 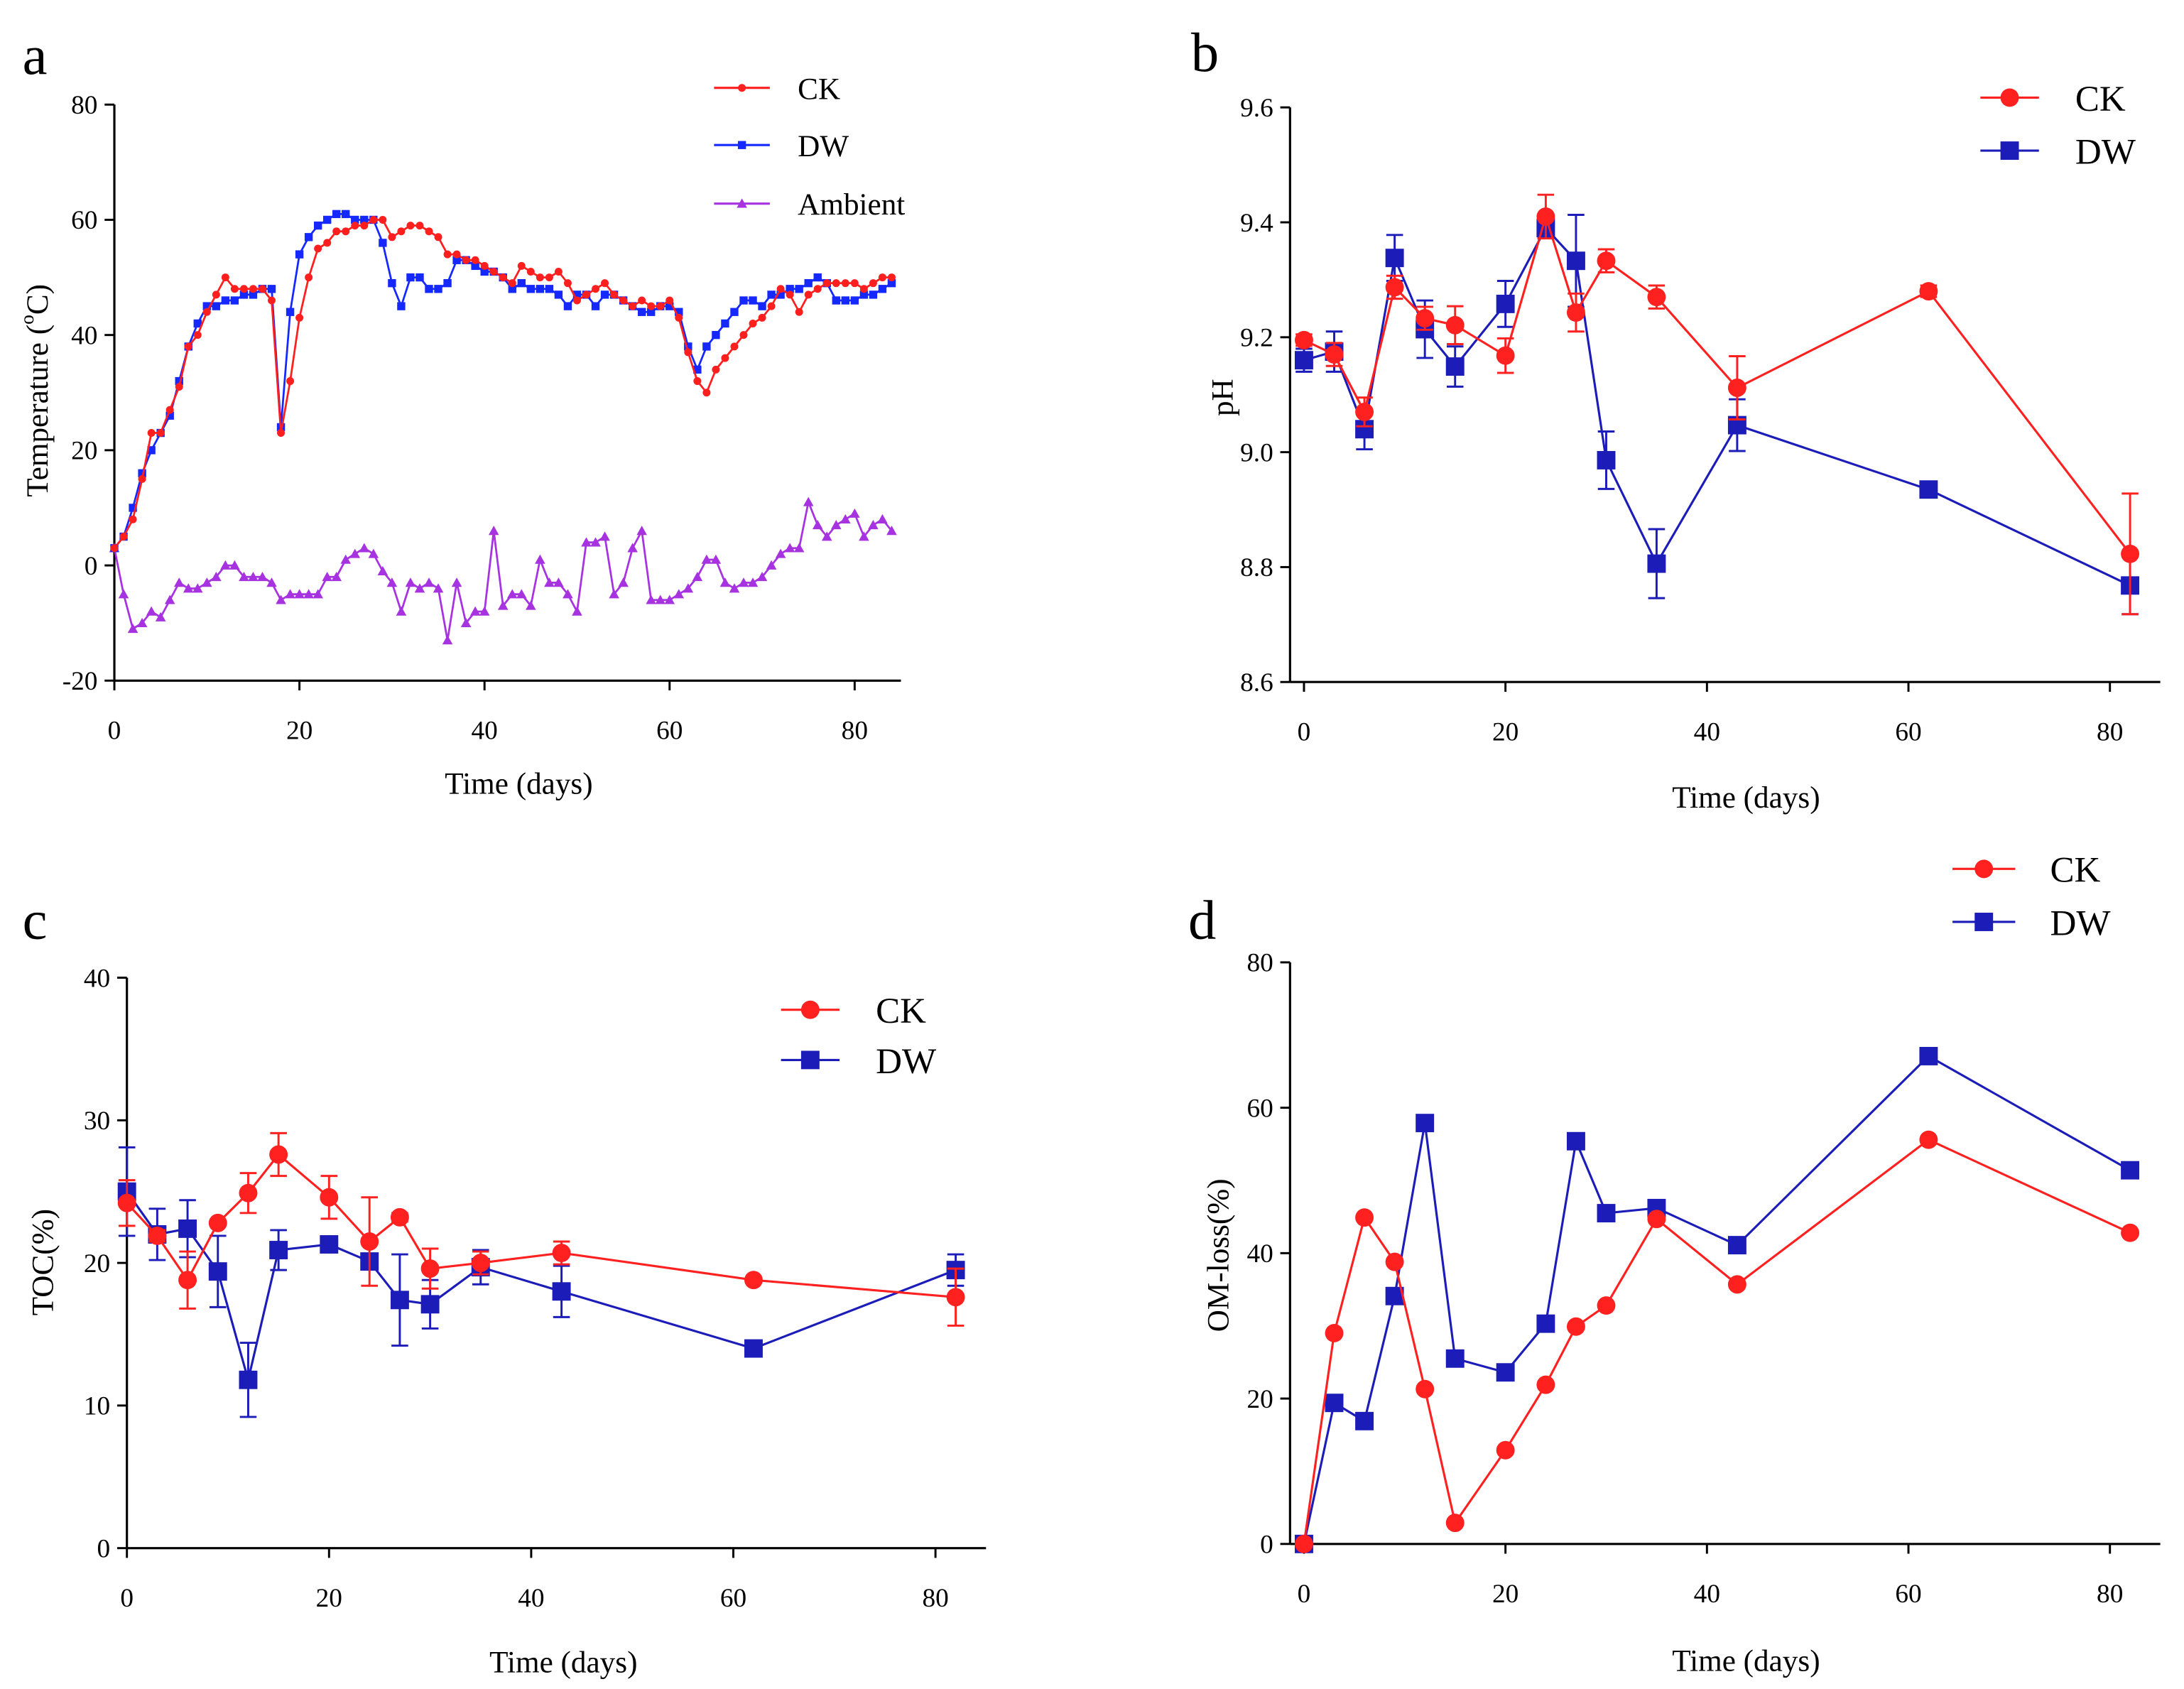 I want to click on x-tick-label: 0, so click(x=1304, y=733).